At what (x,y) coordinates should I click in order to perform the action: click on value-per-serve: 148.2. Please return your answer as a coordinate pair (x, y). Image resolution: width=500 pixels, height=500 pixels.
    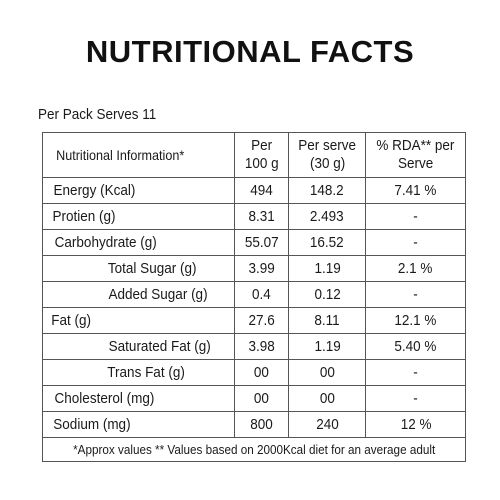
    Looking at the image, I should click on (327, 190).